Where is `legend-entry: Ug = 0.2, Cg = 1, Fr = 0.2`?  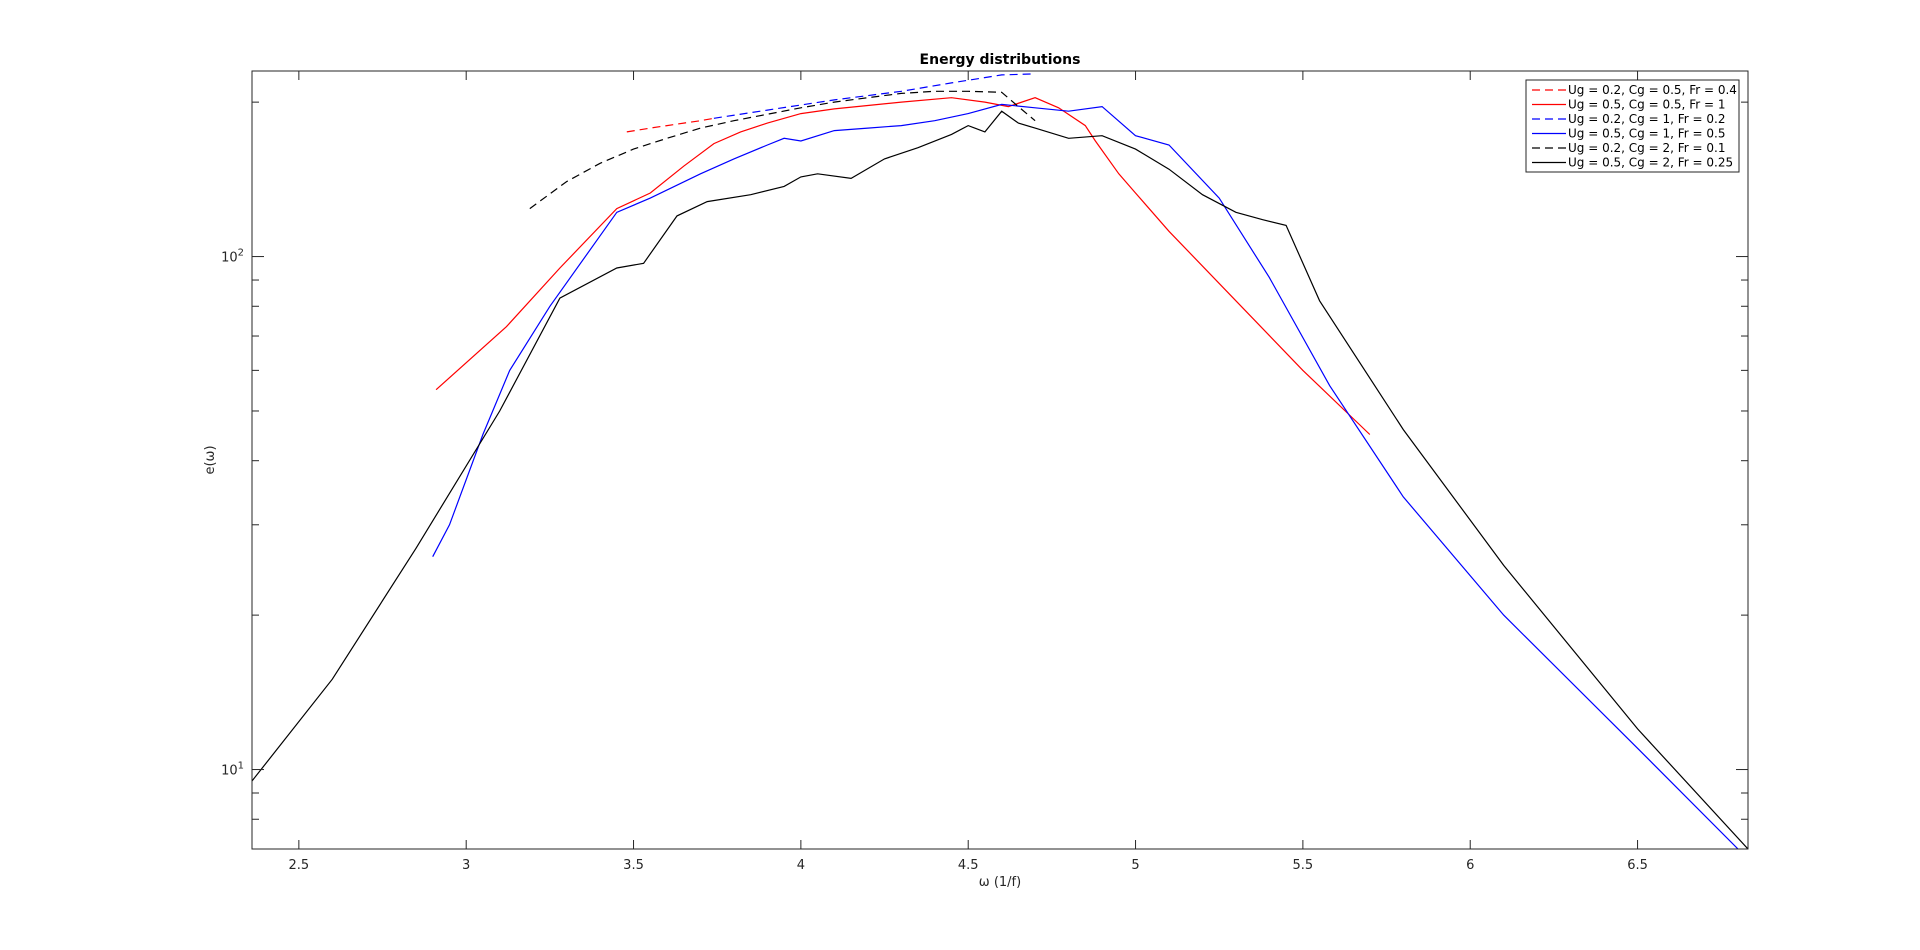
legend-entry: Ug = 0.2, Cg = 1, Fr = 0.2 is located at coordinates (1646, 119).